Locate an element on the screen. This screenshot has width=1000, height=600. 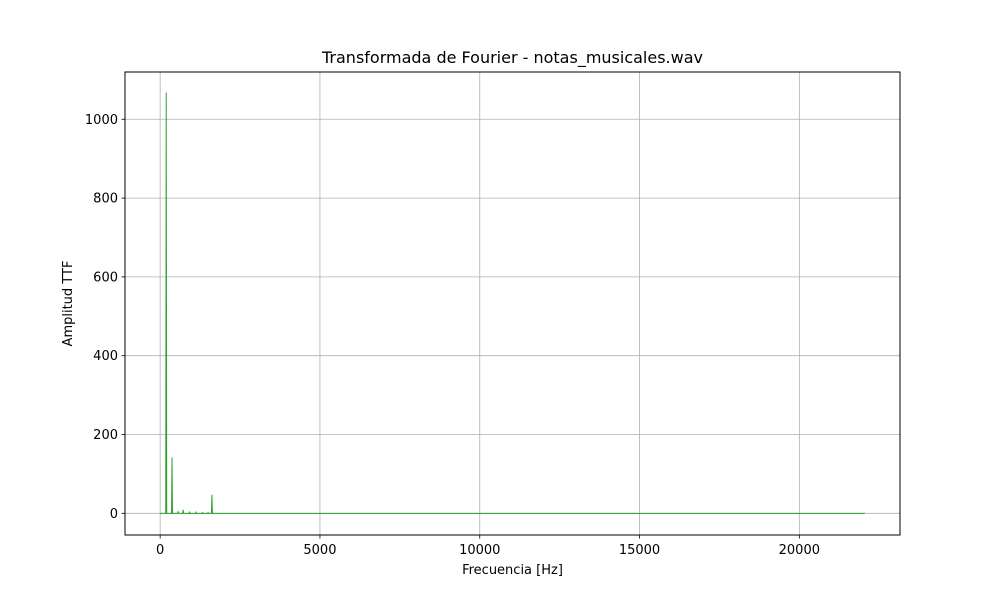
y-tick-label: 200 is located at coordinates (105, 435).